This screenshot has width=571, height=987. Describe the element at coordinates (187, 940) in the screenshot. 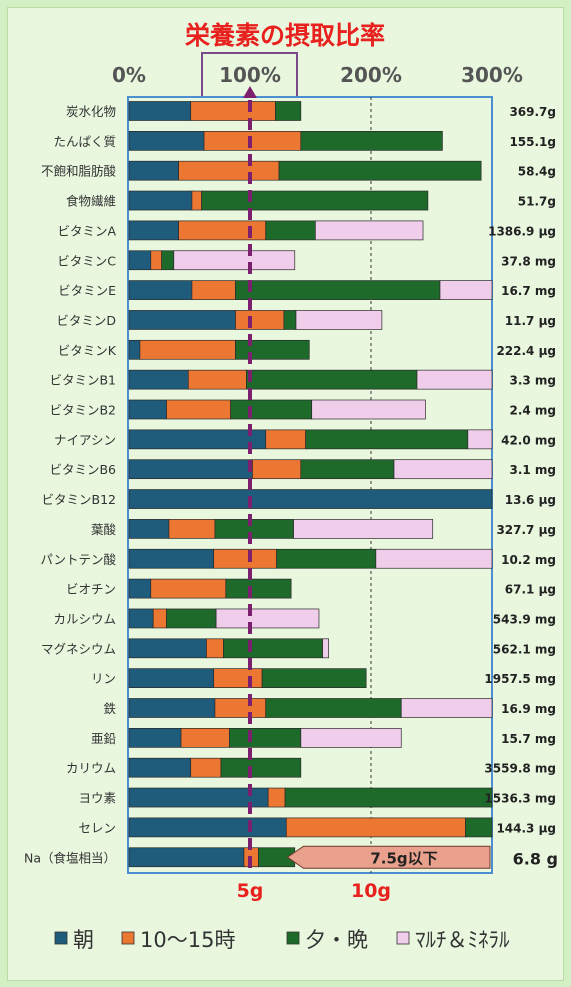

I see `legend-label-2: 10～15時` at that location.